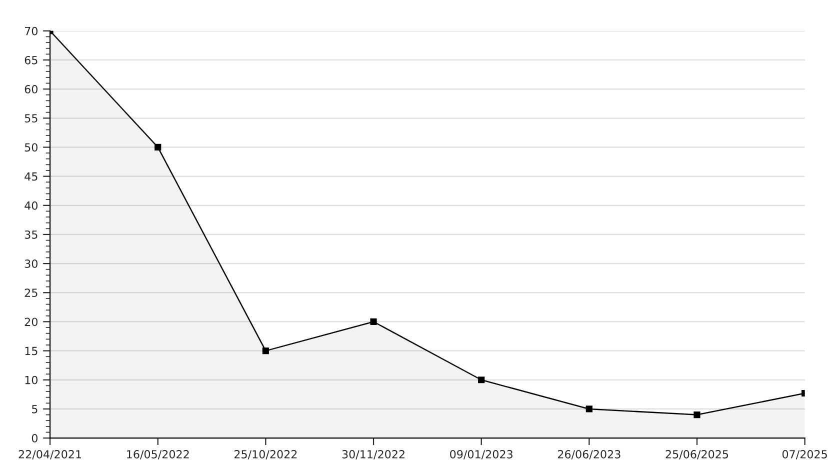 This screenshot has width=834, height=468. What do you see at coordinates (31, 322) in the screenshot?
I see `y-tick-label: 20` at bounding box center [31, 322].